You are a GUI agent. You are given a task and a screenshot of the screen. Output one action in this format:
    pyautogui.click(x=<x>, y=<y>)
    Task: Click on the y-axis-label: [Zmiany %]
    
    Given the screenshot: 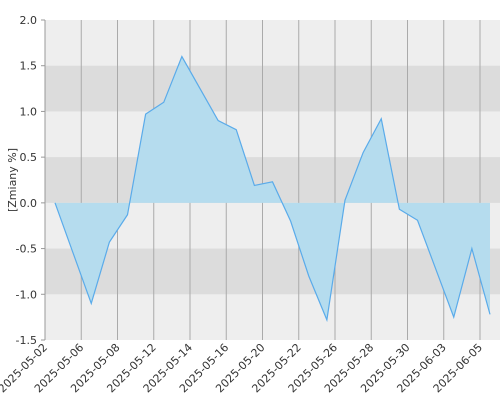 What is the action you would take?
    pyautogui.click(x=12, y=180)
    